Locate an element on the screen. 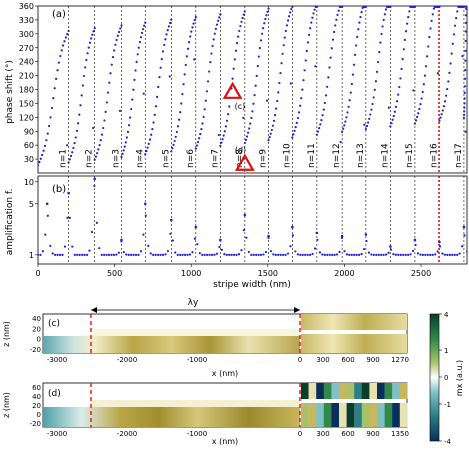  y-tick-label: 240 is located at coordinates (26, 62).